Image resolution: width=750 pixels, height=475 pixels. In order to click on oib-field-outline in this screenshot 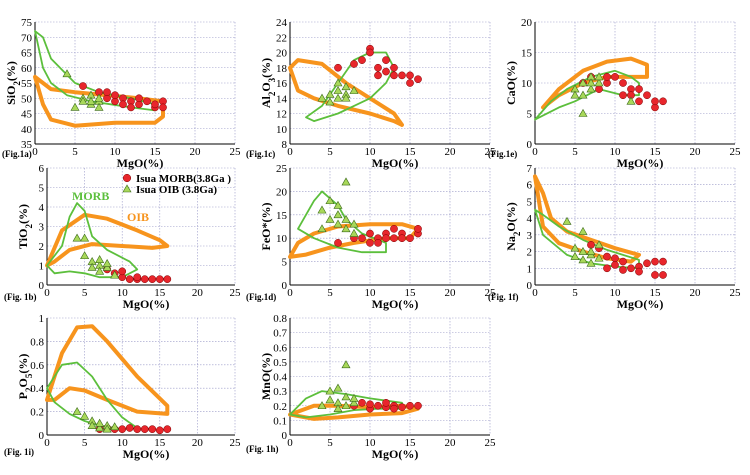, I will do `click(107, 240)`.